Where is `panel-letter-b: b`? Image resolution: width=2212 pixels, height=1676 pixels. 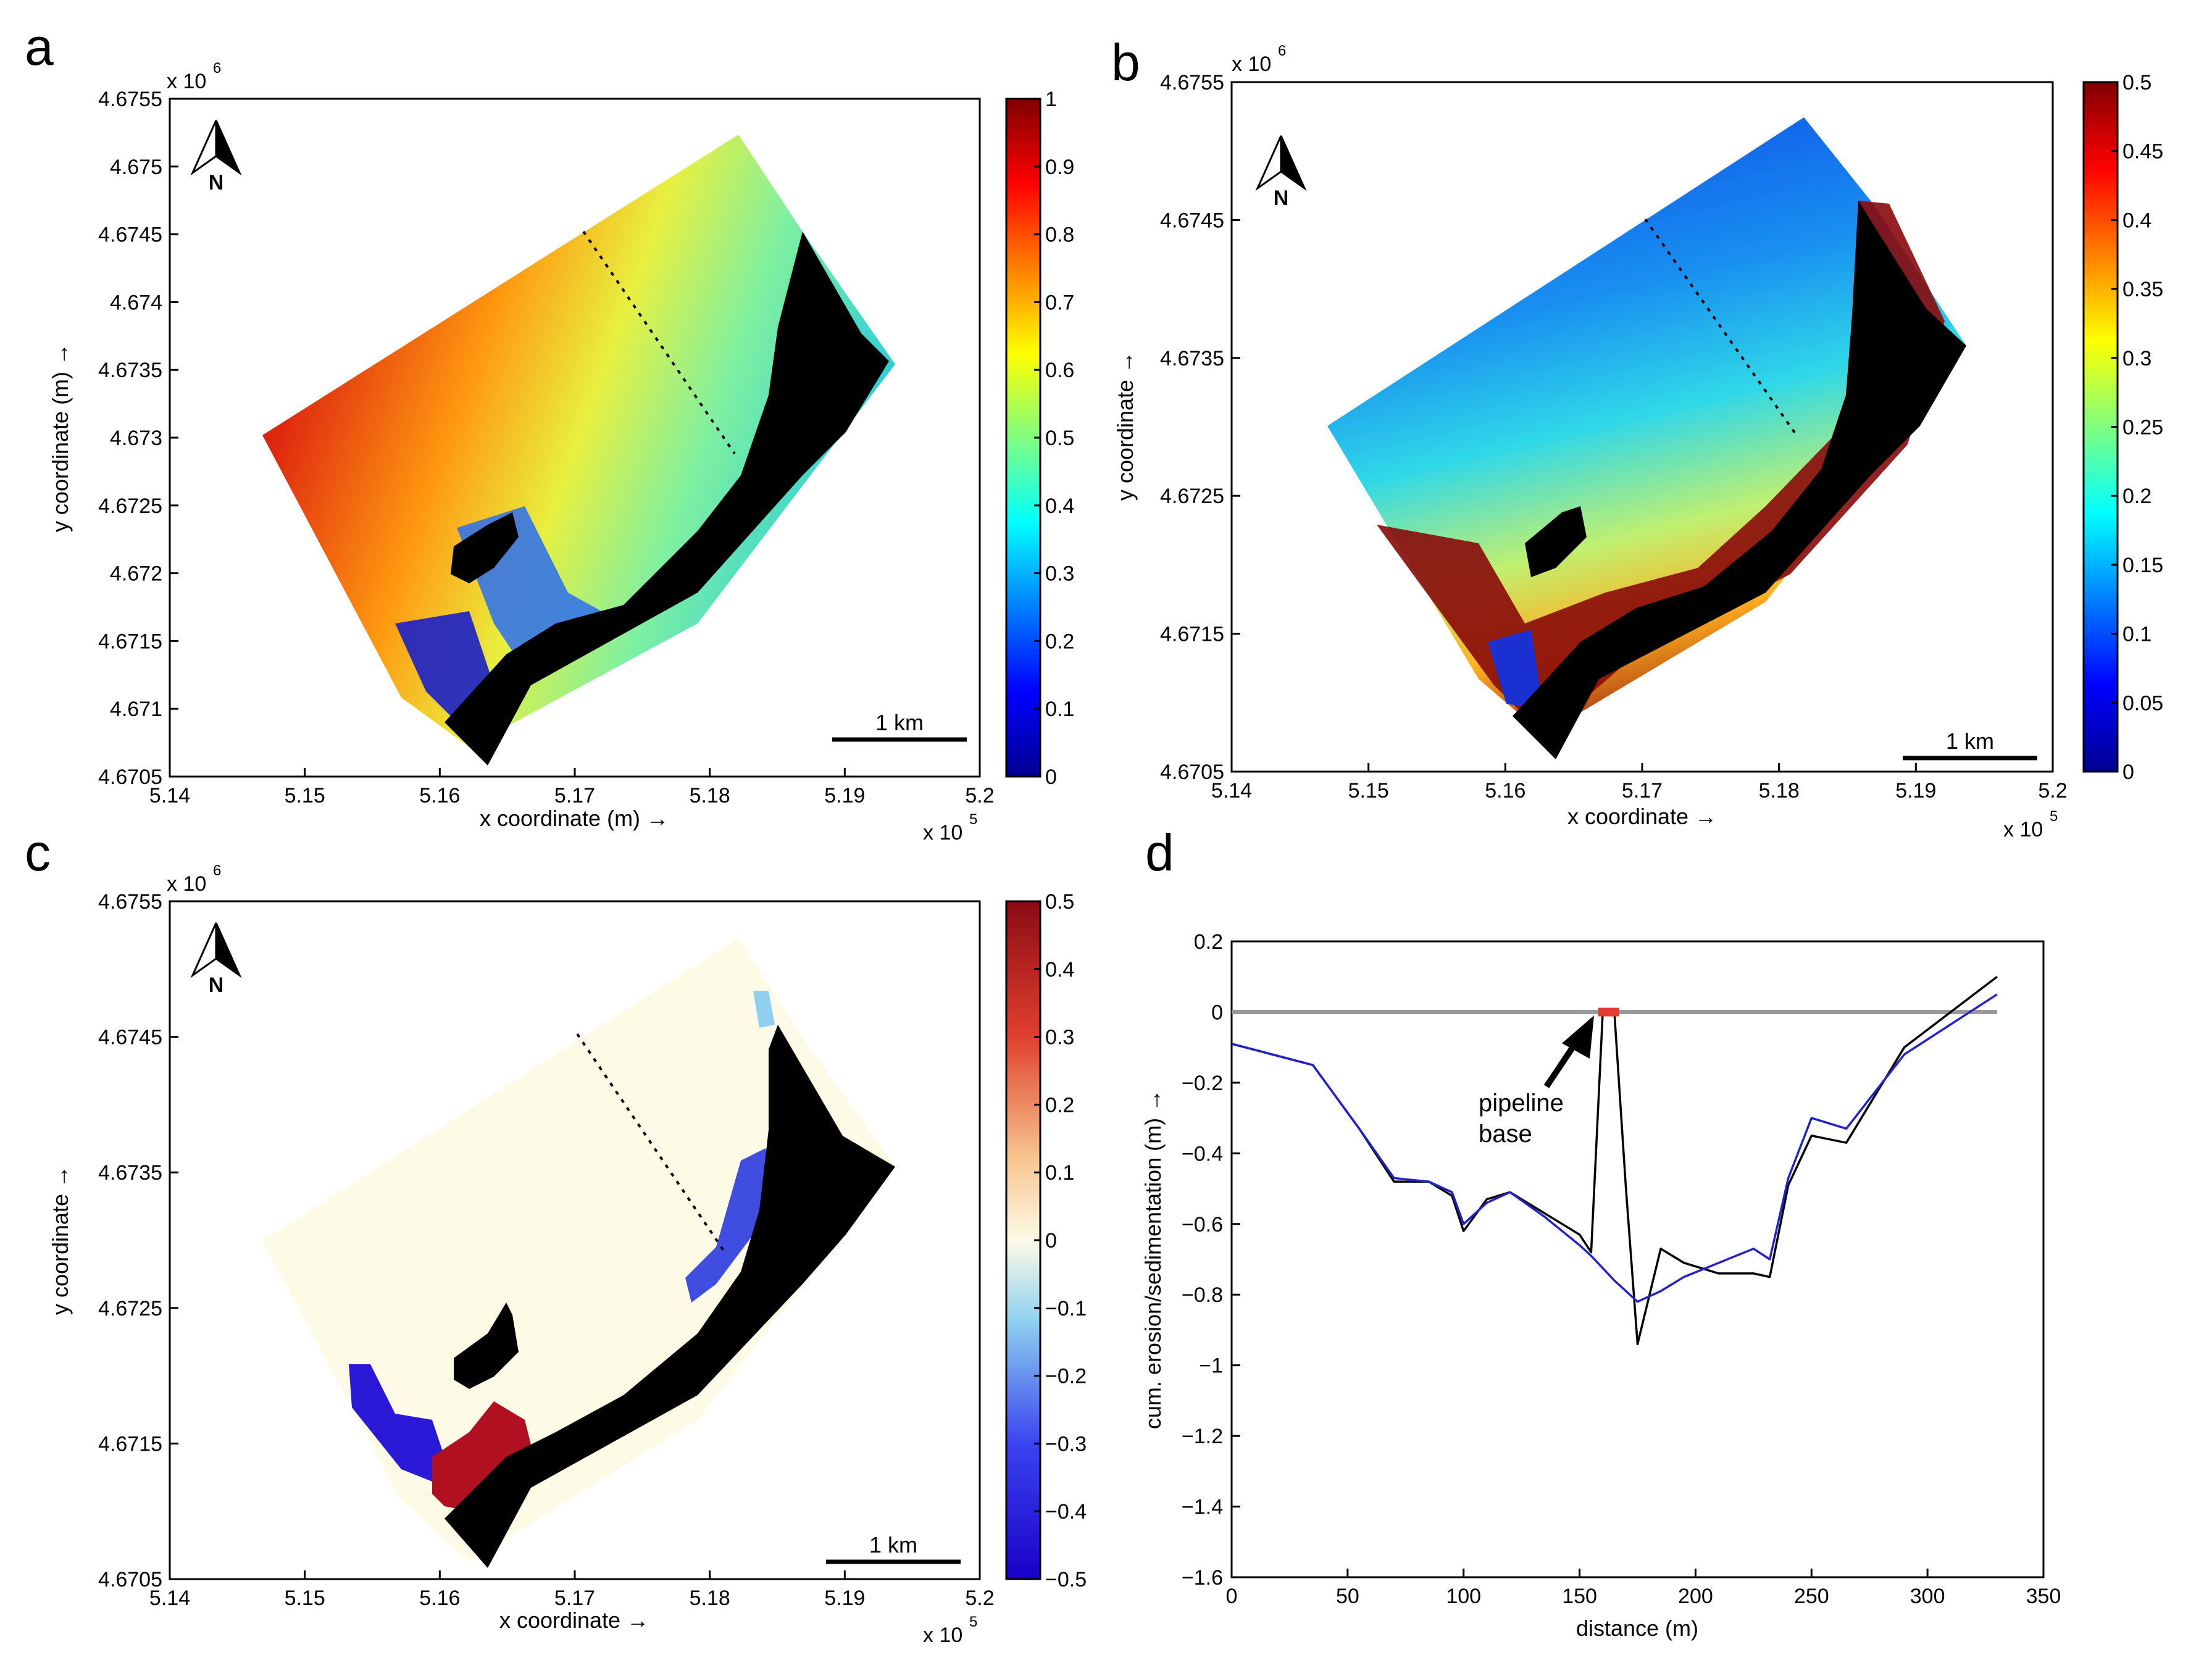 panel-letter-b: b is located at coordinates (1125, 62).